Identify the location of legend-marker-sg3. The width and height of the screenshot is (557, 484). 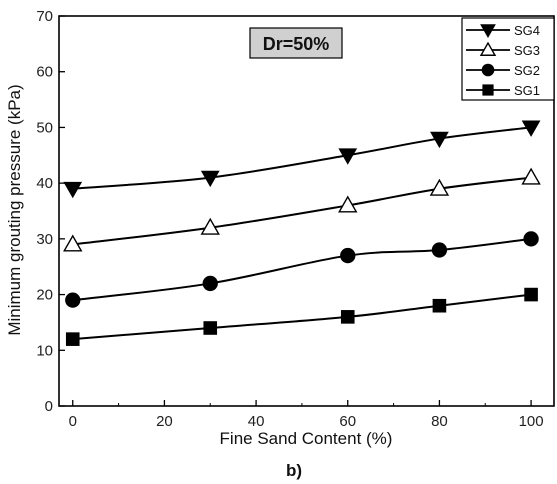
(488, 48).